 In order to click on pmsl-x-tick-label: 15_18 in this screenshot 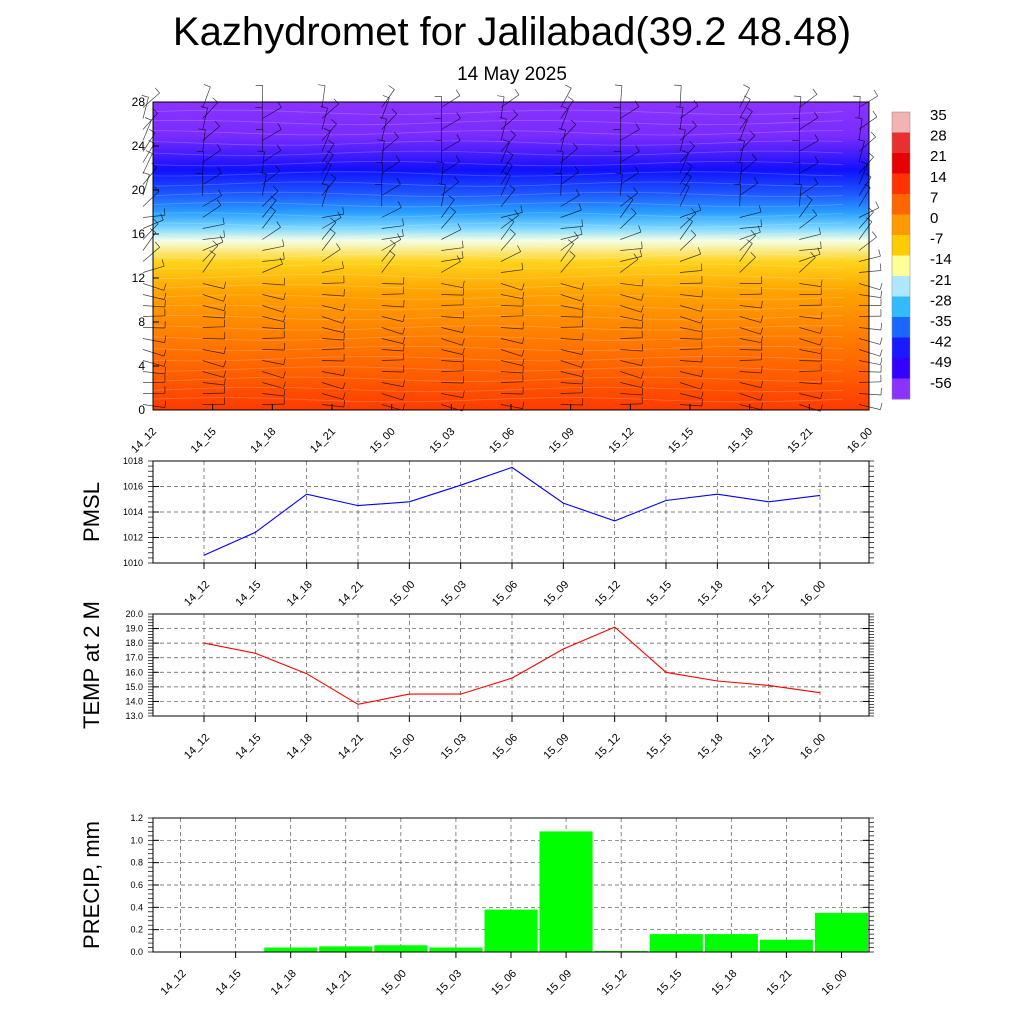, I will do `click(710, 594)`.